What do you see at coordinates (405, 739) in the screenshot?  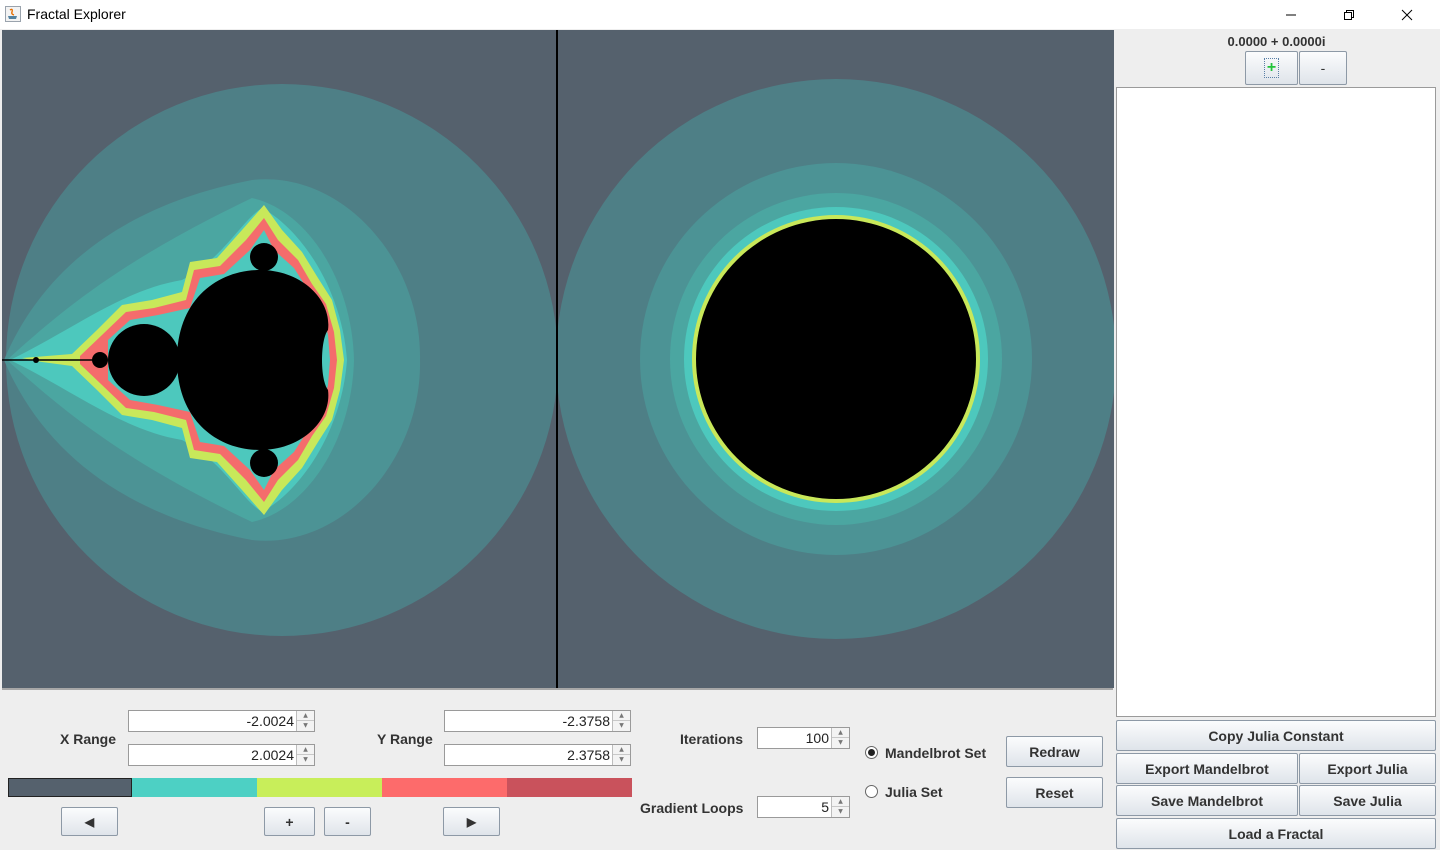 I see `y-range-label: Y Range` at bounding box center [405, 739].